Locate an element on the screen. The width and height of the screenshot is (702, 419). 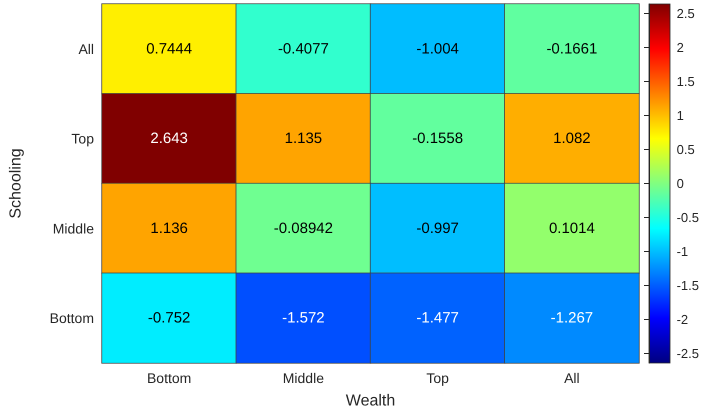
data-label: -0.752 is located at coordinates (169, 318).